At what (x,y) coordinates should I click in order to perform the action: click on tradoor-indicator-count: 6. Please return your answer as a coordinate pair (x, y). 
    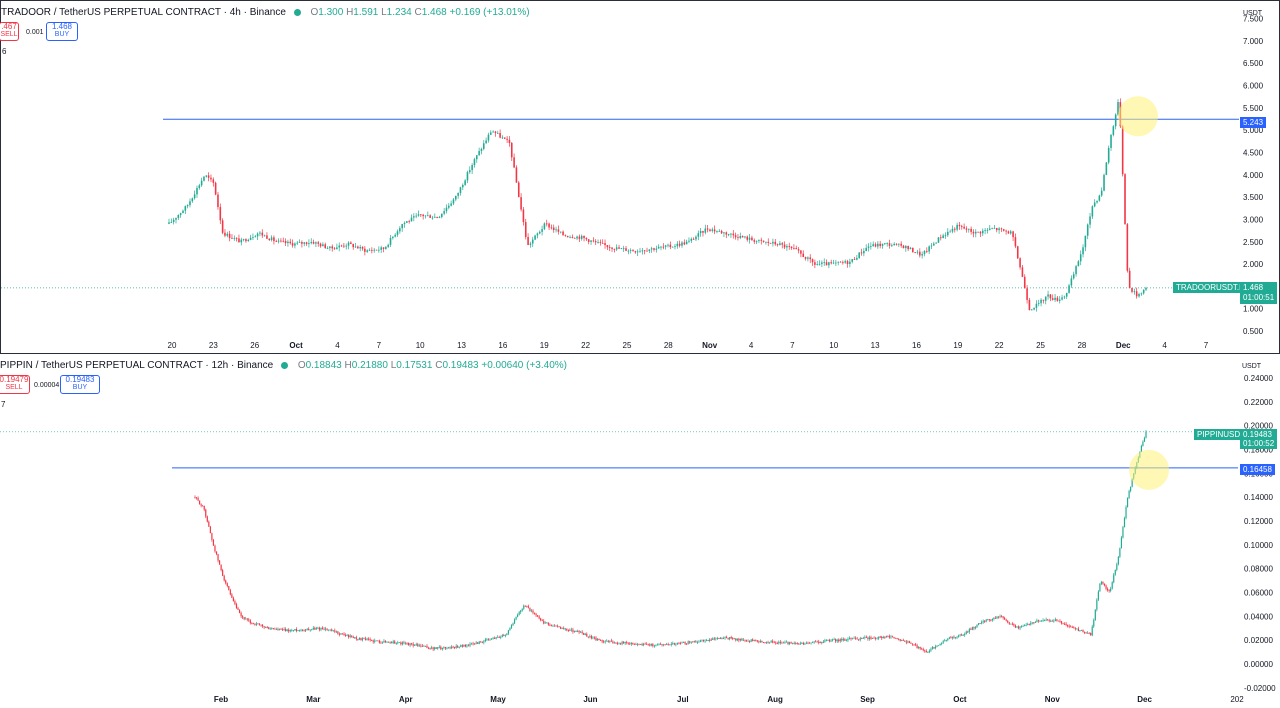
    Looking at the image, I should click on (4, 51).